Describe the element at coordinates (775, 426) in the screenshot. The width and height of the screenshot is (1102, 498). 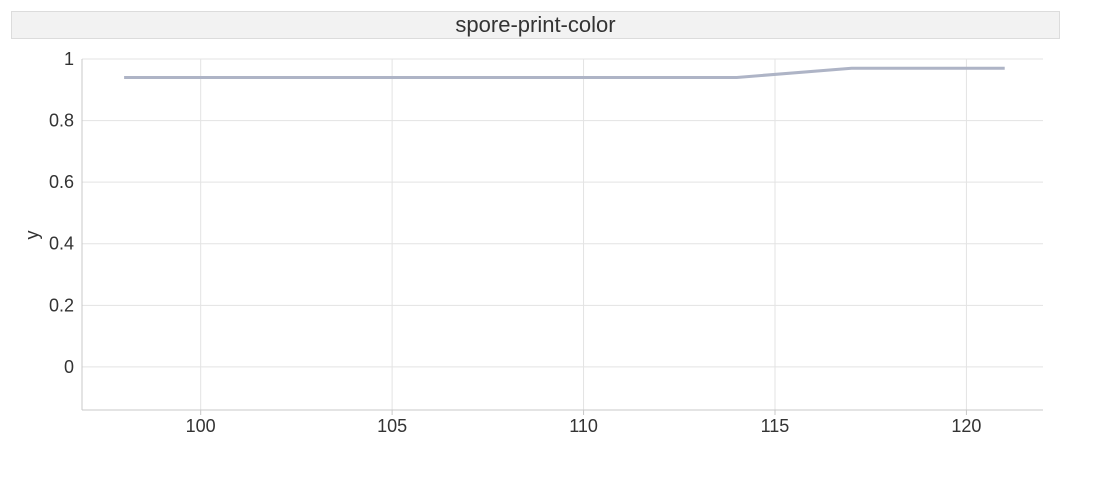
I see `x-tick-label: 115` at that location.